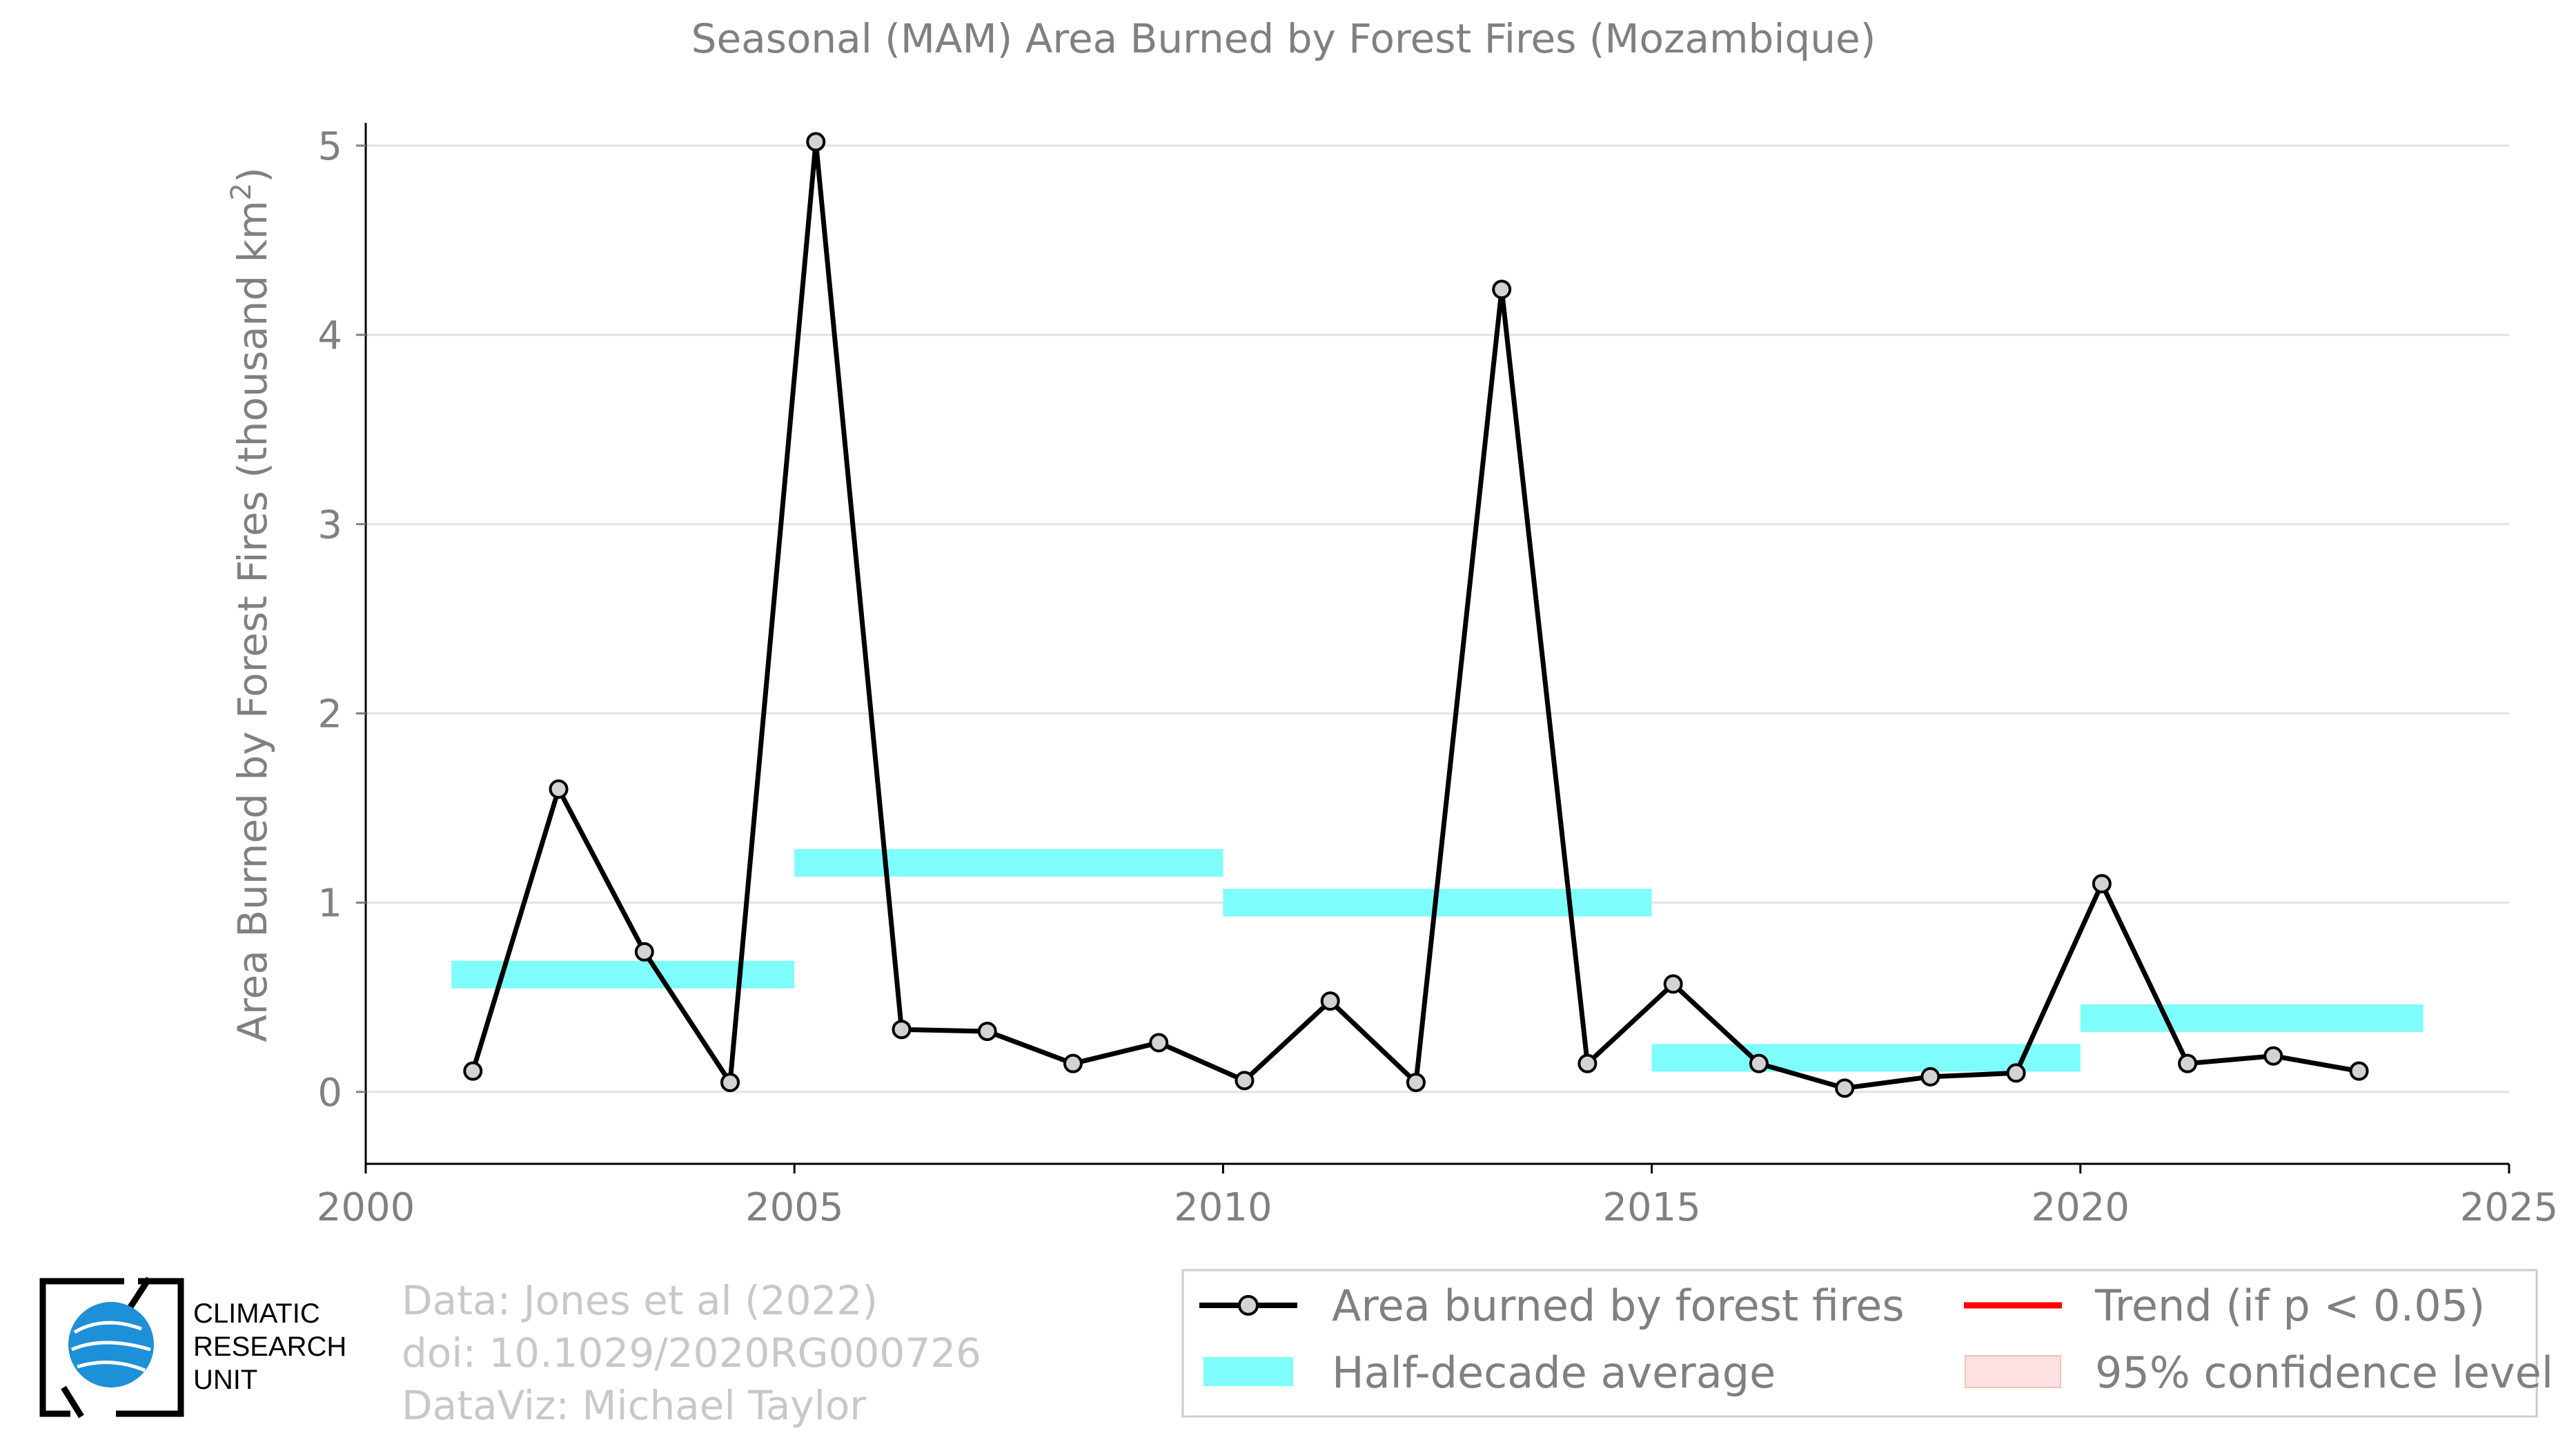 The height and width of the screenshot is (1451, 2576). I want to click on legend-label-confidence: 95% confidence level, so click(2324, 1373).